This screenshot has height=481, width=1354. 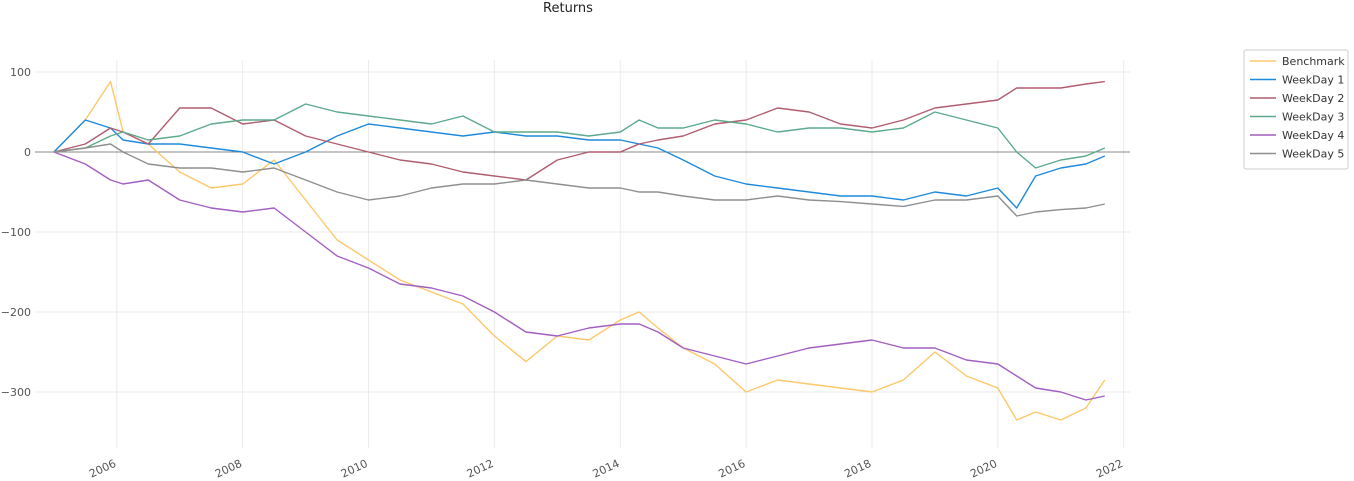 I want to click on x-tick-label: 2008, so click(x=228, y=469).